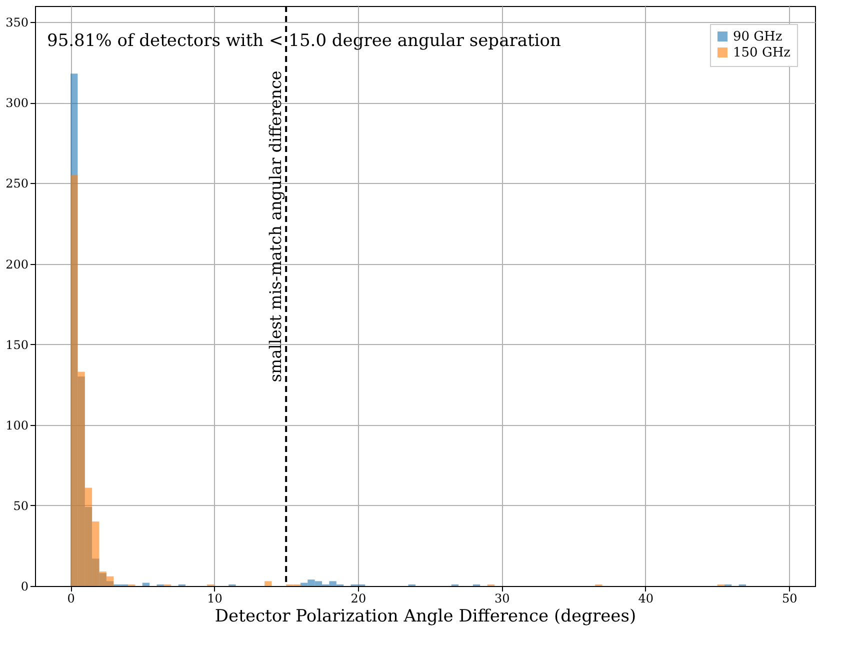 The image size is (854, 669). I want to click on ref-line-label: smallest mis-match angular difference, so click(276, 226).